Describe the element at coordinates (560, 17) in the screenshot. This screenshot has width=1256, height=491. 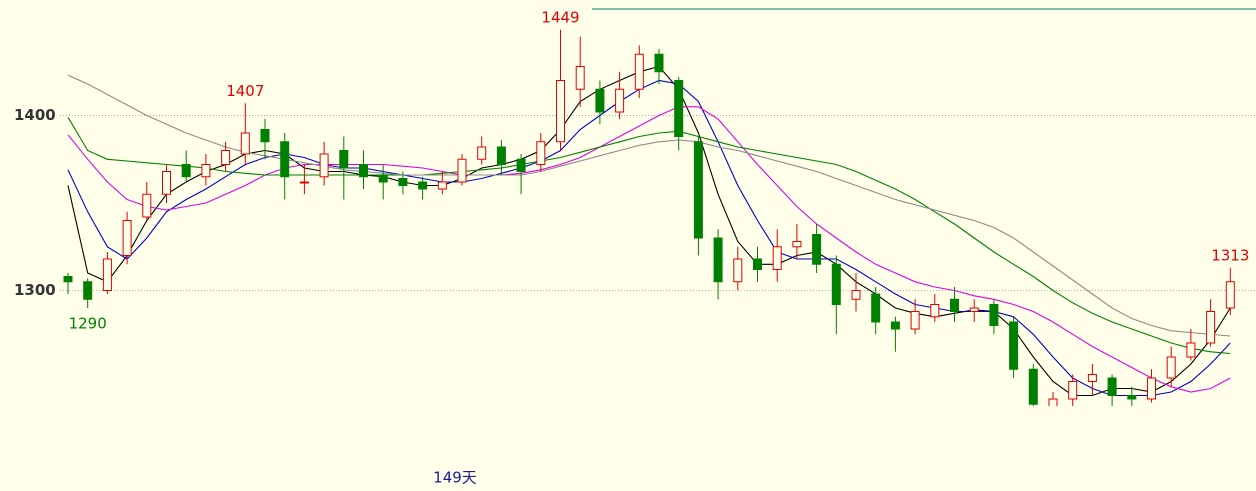
I see `high-label: 1449` at that location.